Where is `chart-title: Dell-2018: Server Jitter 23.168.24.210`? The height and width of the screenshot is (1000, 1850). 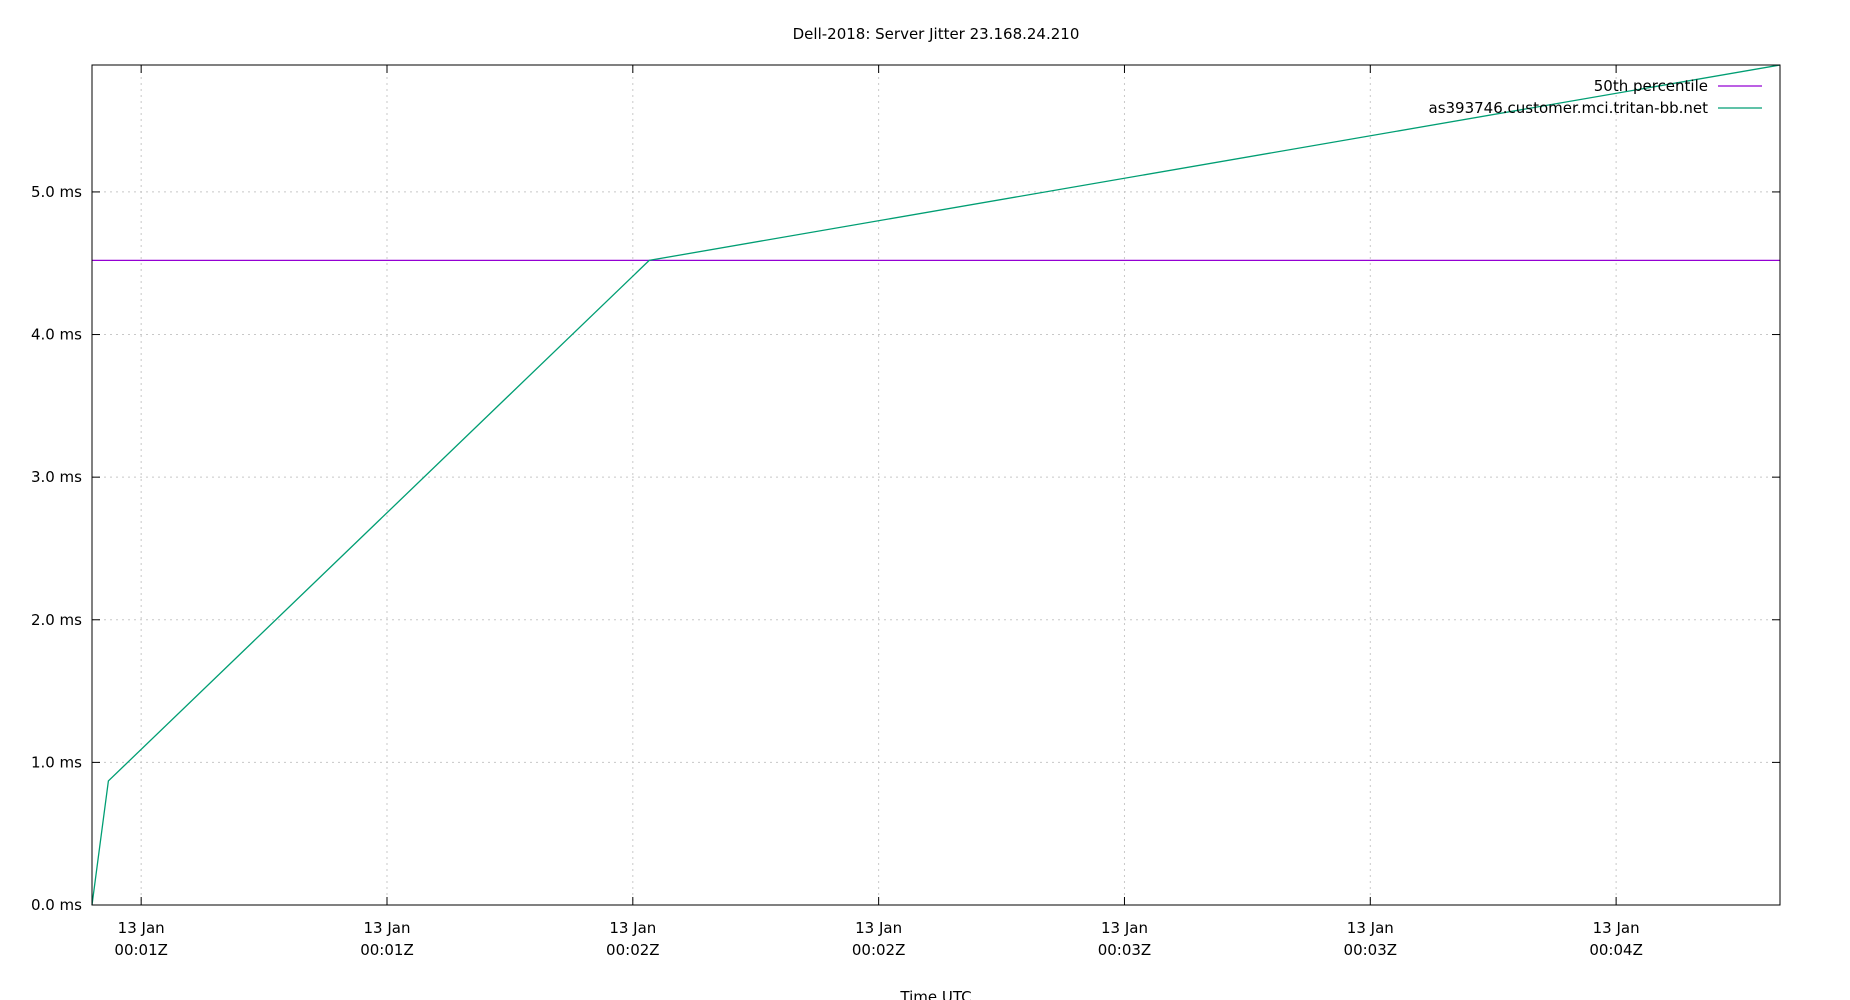
chart-title: Dell-2018: Server Jitter 23.168.24.210 is located at coordinates (936, 34).